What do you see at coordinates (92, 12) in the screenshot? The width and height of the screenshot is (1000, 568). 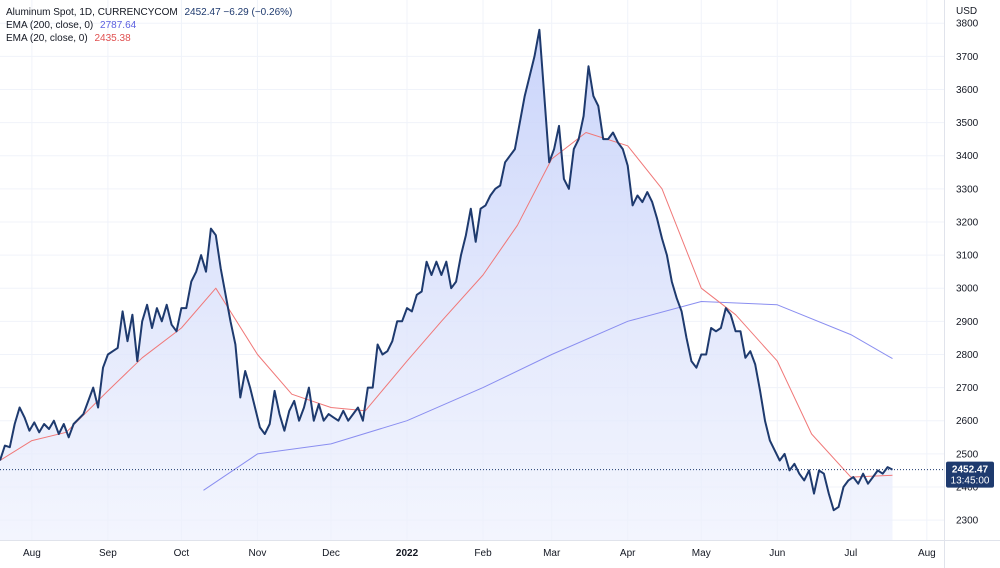 I see `legend-main-label: Aluminum Spot, 1D, CURRENCYCOM` at bounding box center [92, 12].